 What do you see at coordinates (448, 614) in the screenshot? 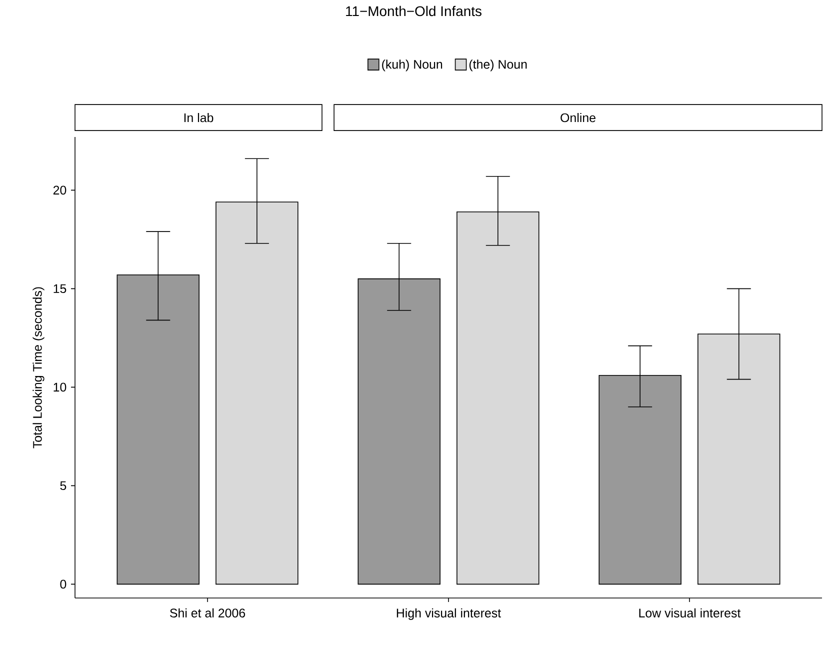
I see `x-tick-label: High visual interest` at bounding box center [448, 614].